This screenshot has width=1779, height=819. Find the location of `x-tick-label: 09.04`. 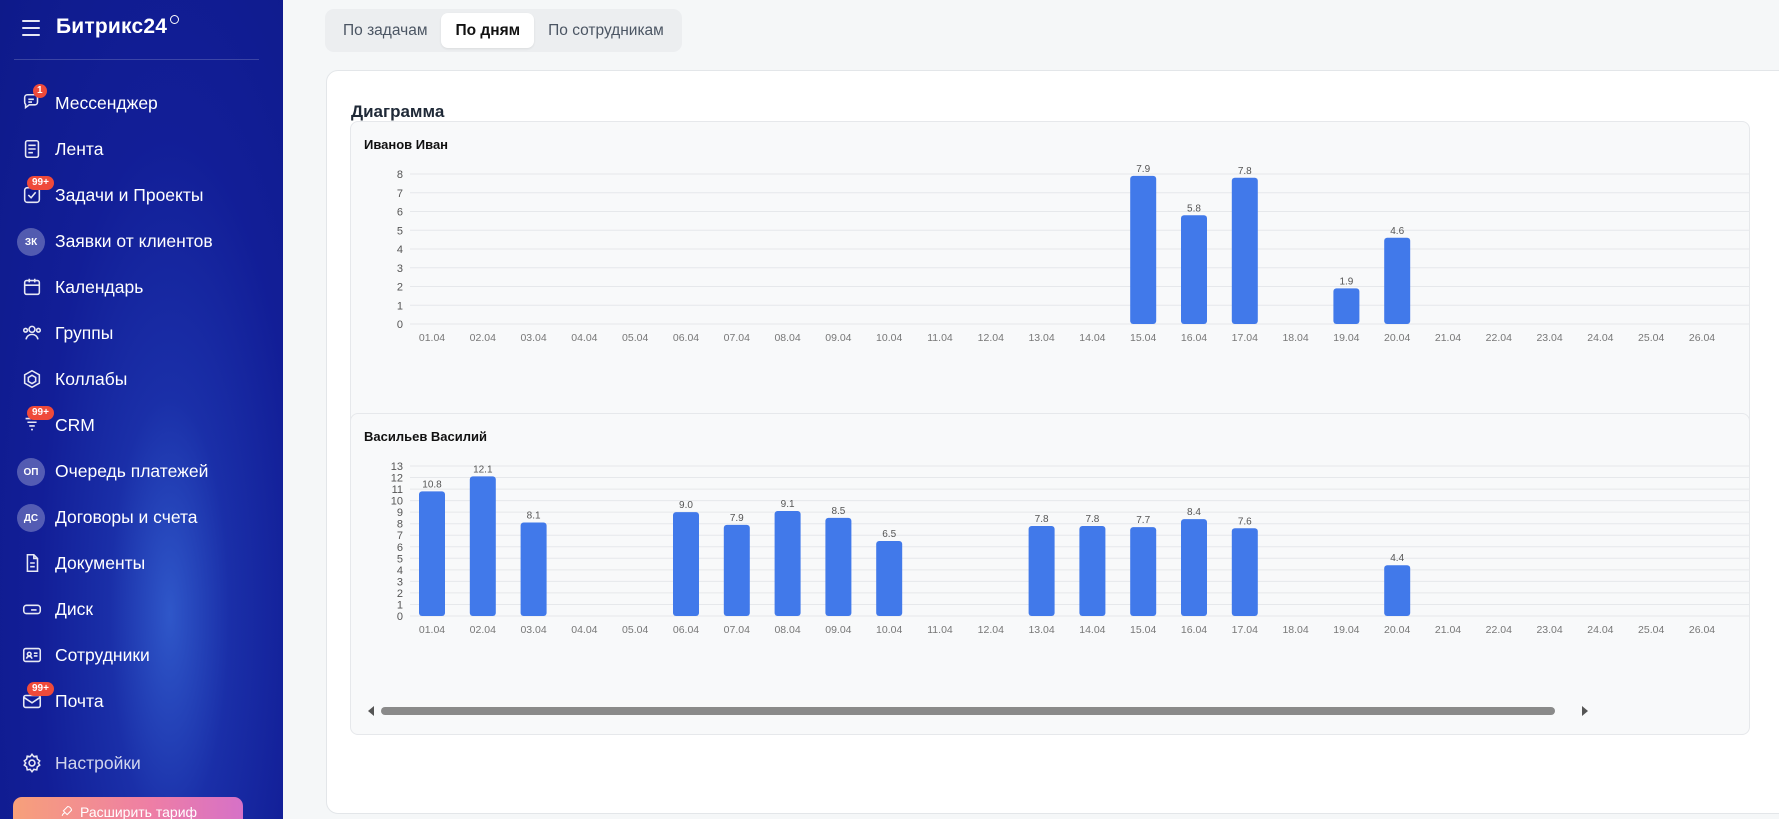

x-tick-label: 09.04 is located at coordinates (838, 630).